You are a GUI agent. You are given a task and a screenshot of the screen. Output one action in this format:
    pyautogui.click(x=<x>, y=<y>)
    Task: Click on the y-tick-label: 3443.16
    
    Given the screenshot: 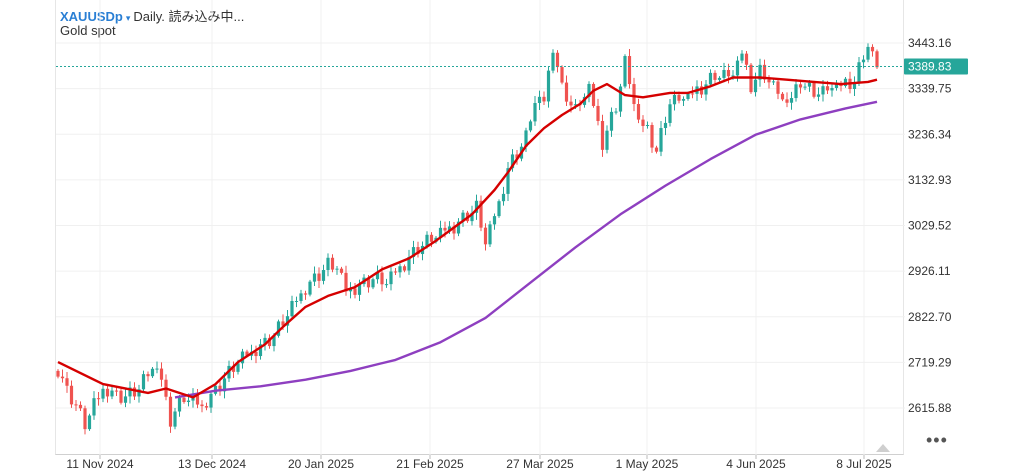 What is the action you would take?
    pyautogui.click(x=930, y=43)
    